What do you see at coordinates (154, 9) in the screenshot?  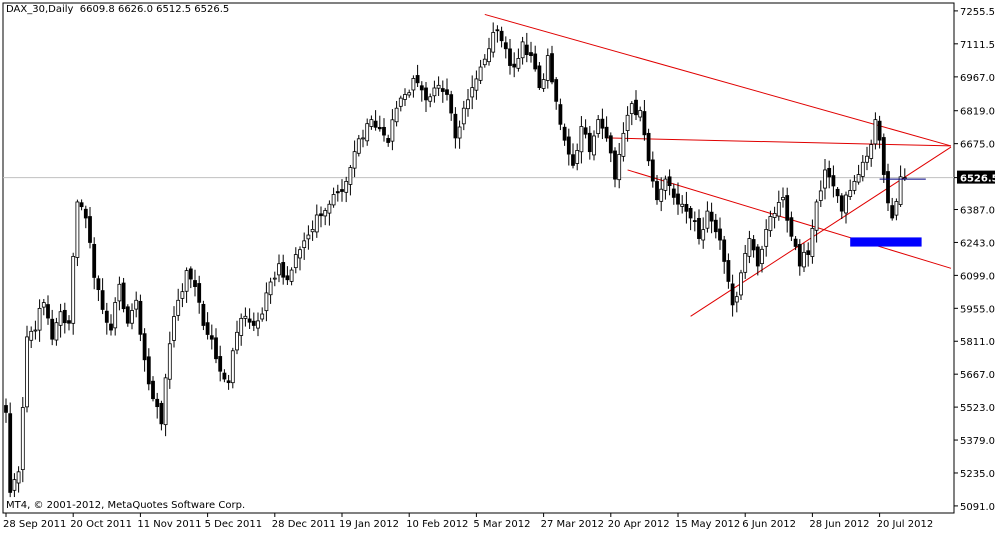 I see `ohlc-values: 6609.8 6626.0 6512.5 6526.5` at bounding box center [154, 9].